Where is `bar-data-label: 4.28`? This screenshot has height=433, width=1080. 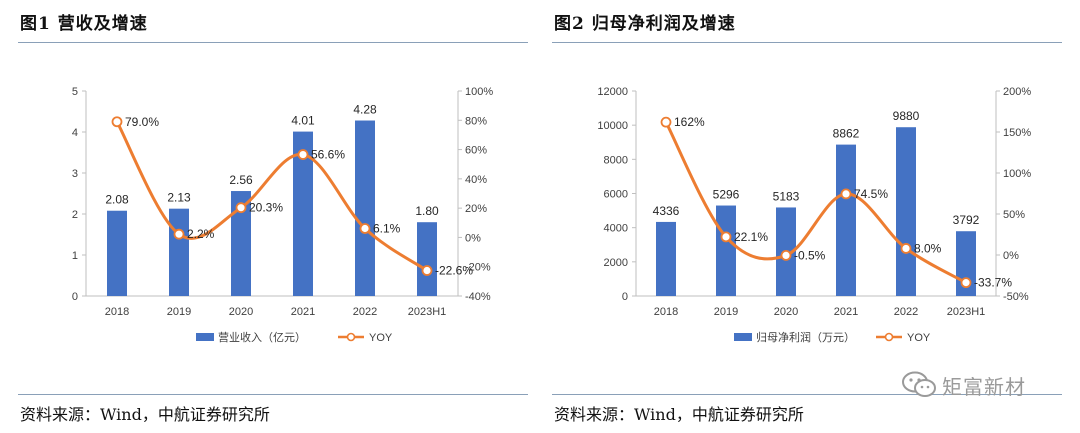 bar-data-label: 4.28 is located at coordinates (365, 110).